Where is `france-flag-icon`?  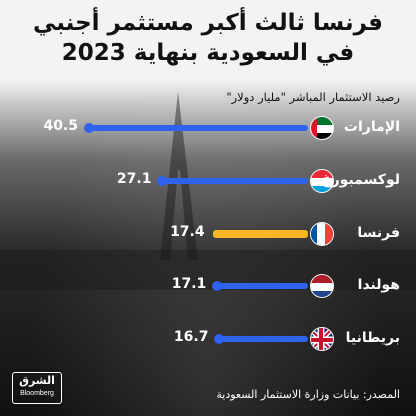
france-flag-icon is located at coordinates (322, 234).